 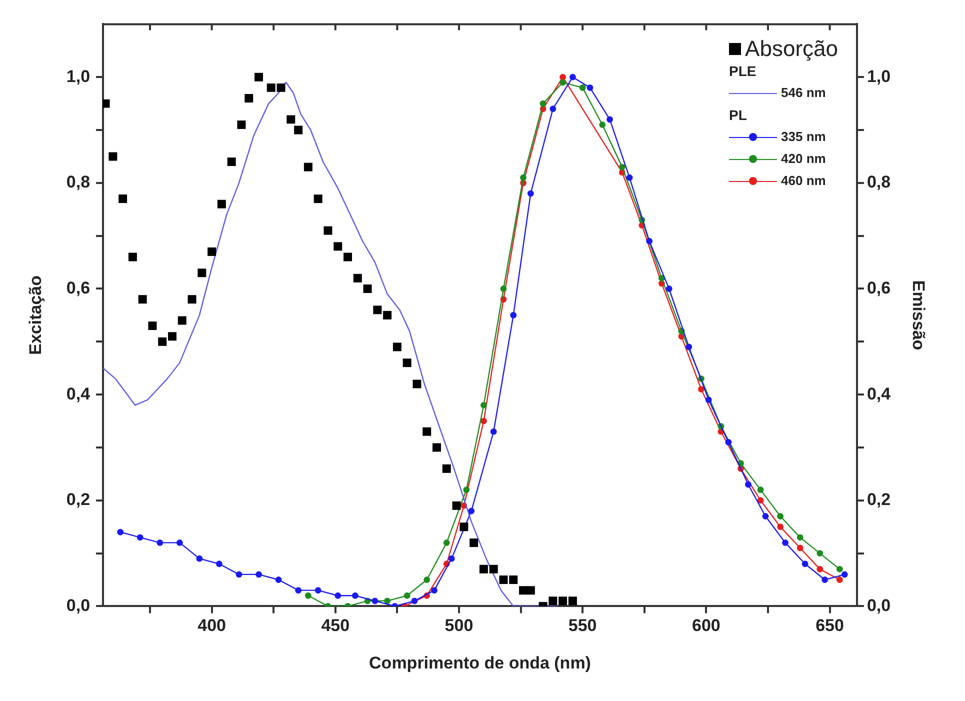 What do you see at coordinates (879, 394) in the screenshot?
I see `y2-tick-label: 0,4` at bounding box center [879, 394].